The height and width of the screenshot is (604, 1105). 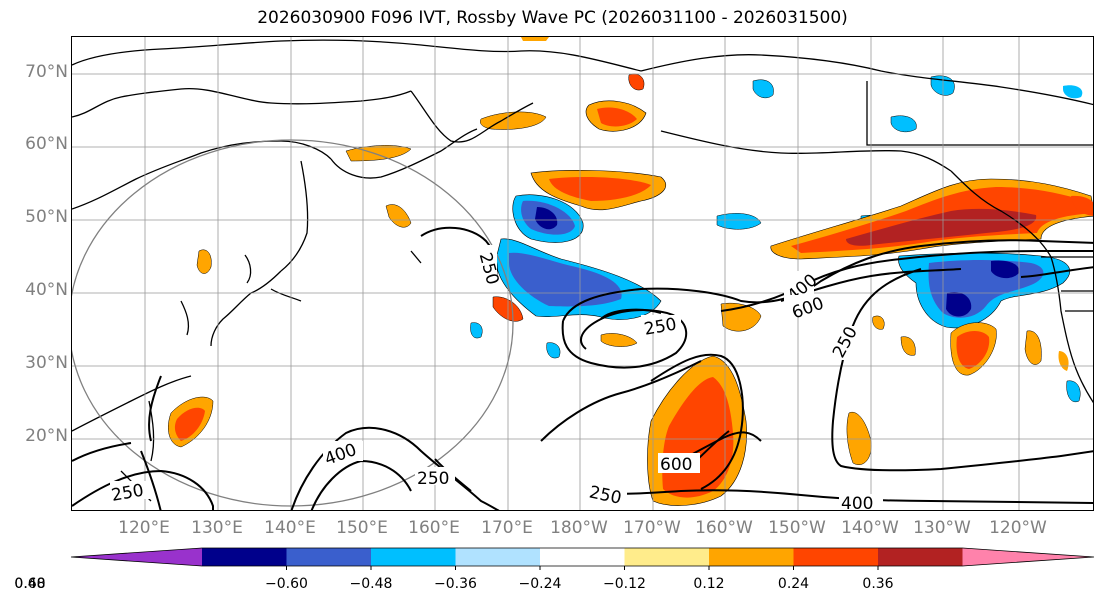 I want to click on colorbar-tick-label: −0.48, so click(x=371, y=584).